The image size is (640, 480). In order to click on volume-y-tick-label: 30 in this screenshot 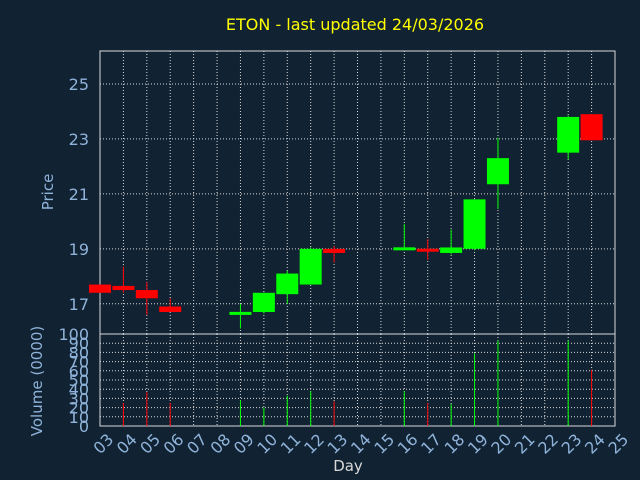, I will do `click(79, 398)`.